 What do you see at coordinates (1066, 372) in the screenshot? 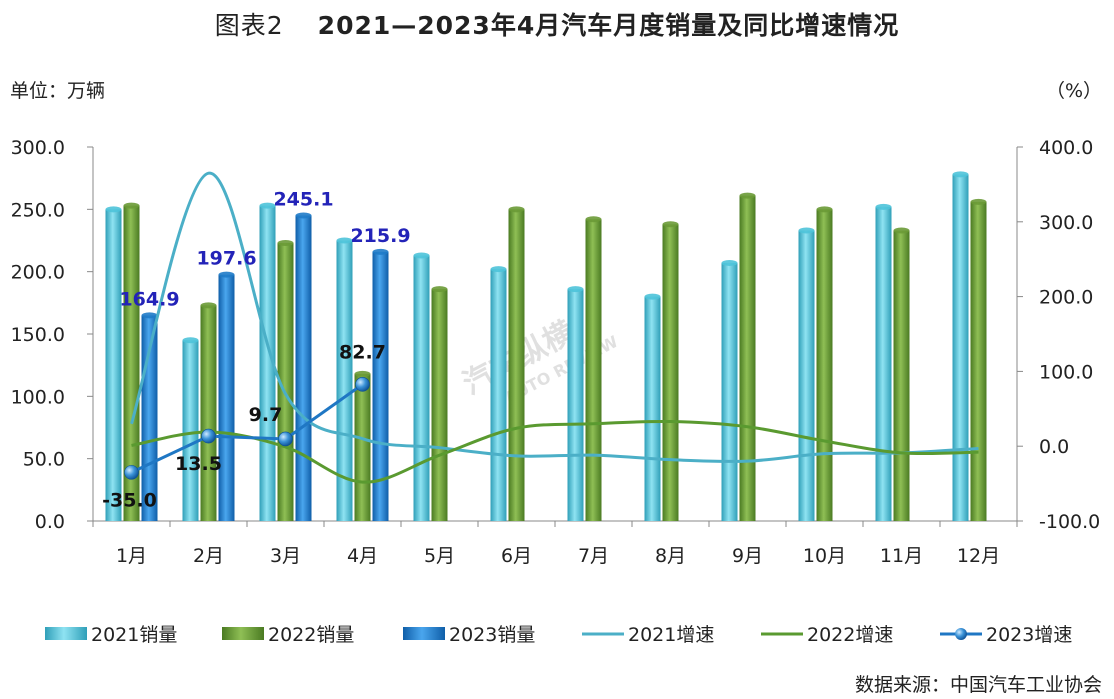
I see `y-right-tick-label: 100.0` at bounding box center [1066, 372].